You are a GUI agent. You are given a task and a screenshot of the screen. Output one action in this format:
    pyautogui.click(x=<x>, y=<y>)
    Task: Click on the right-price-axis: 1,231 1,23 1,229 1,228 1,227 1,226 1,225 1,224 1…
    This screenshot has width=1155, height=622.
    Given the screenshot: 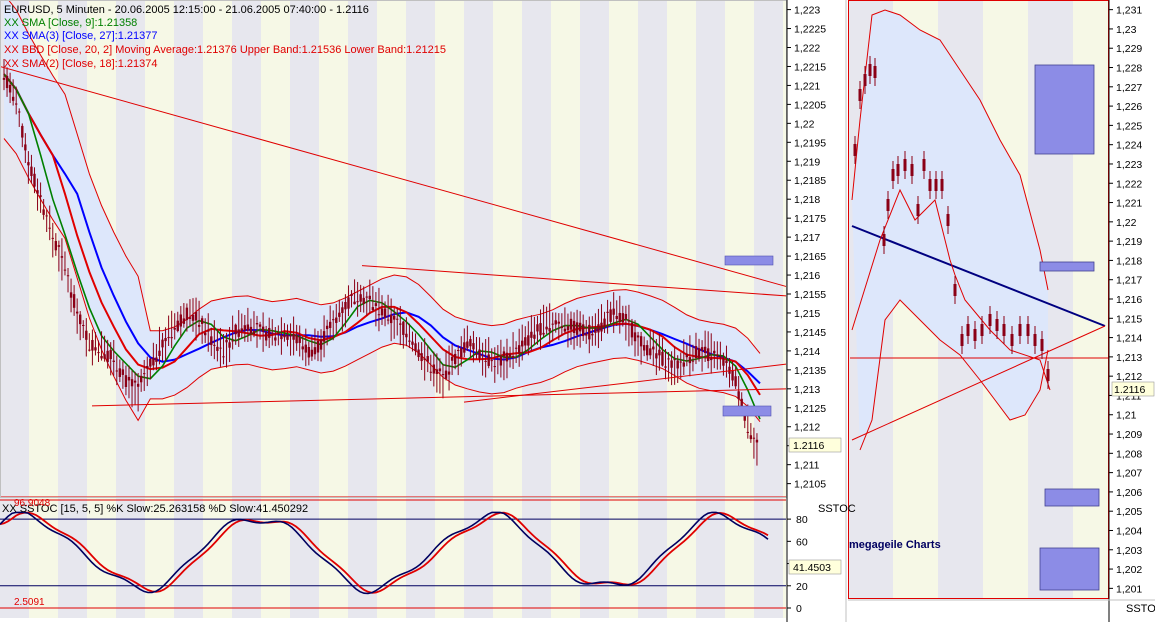 What is the action you would take?
    pyautogui.click(x=1125, y=300)
    